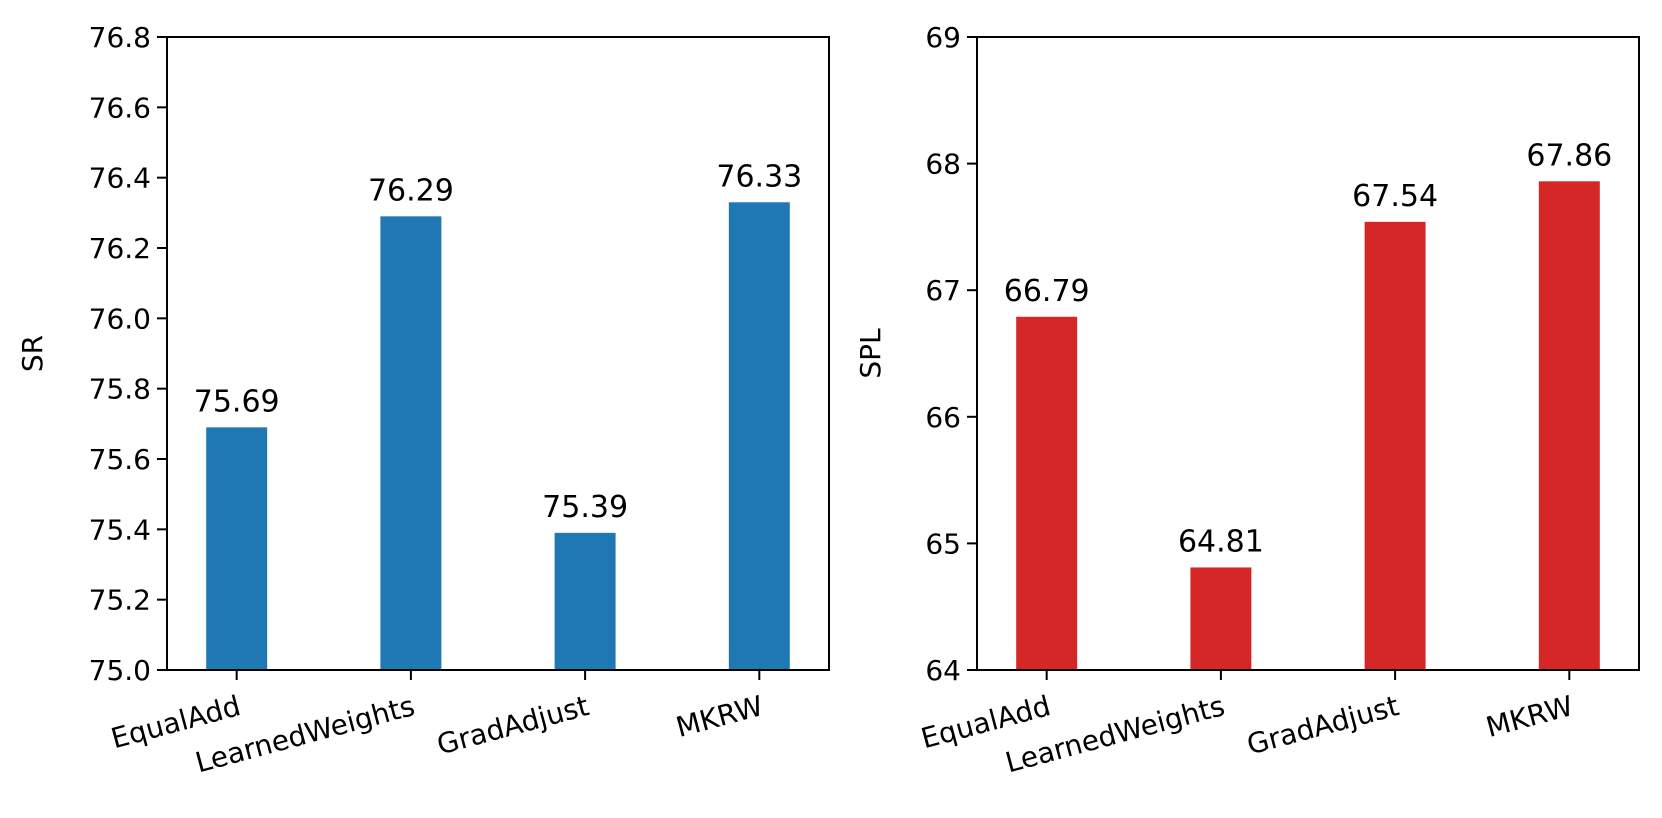 Image resolution: width=1662 pixels, height=818 pixels. What do you see at coordinates (943, 543) in the screenshot?
I see `y-tick-label: 65` at bounding box center [943, 543].